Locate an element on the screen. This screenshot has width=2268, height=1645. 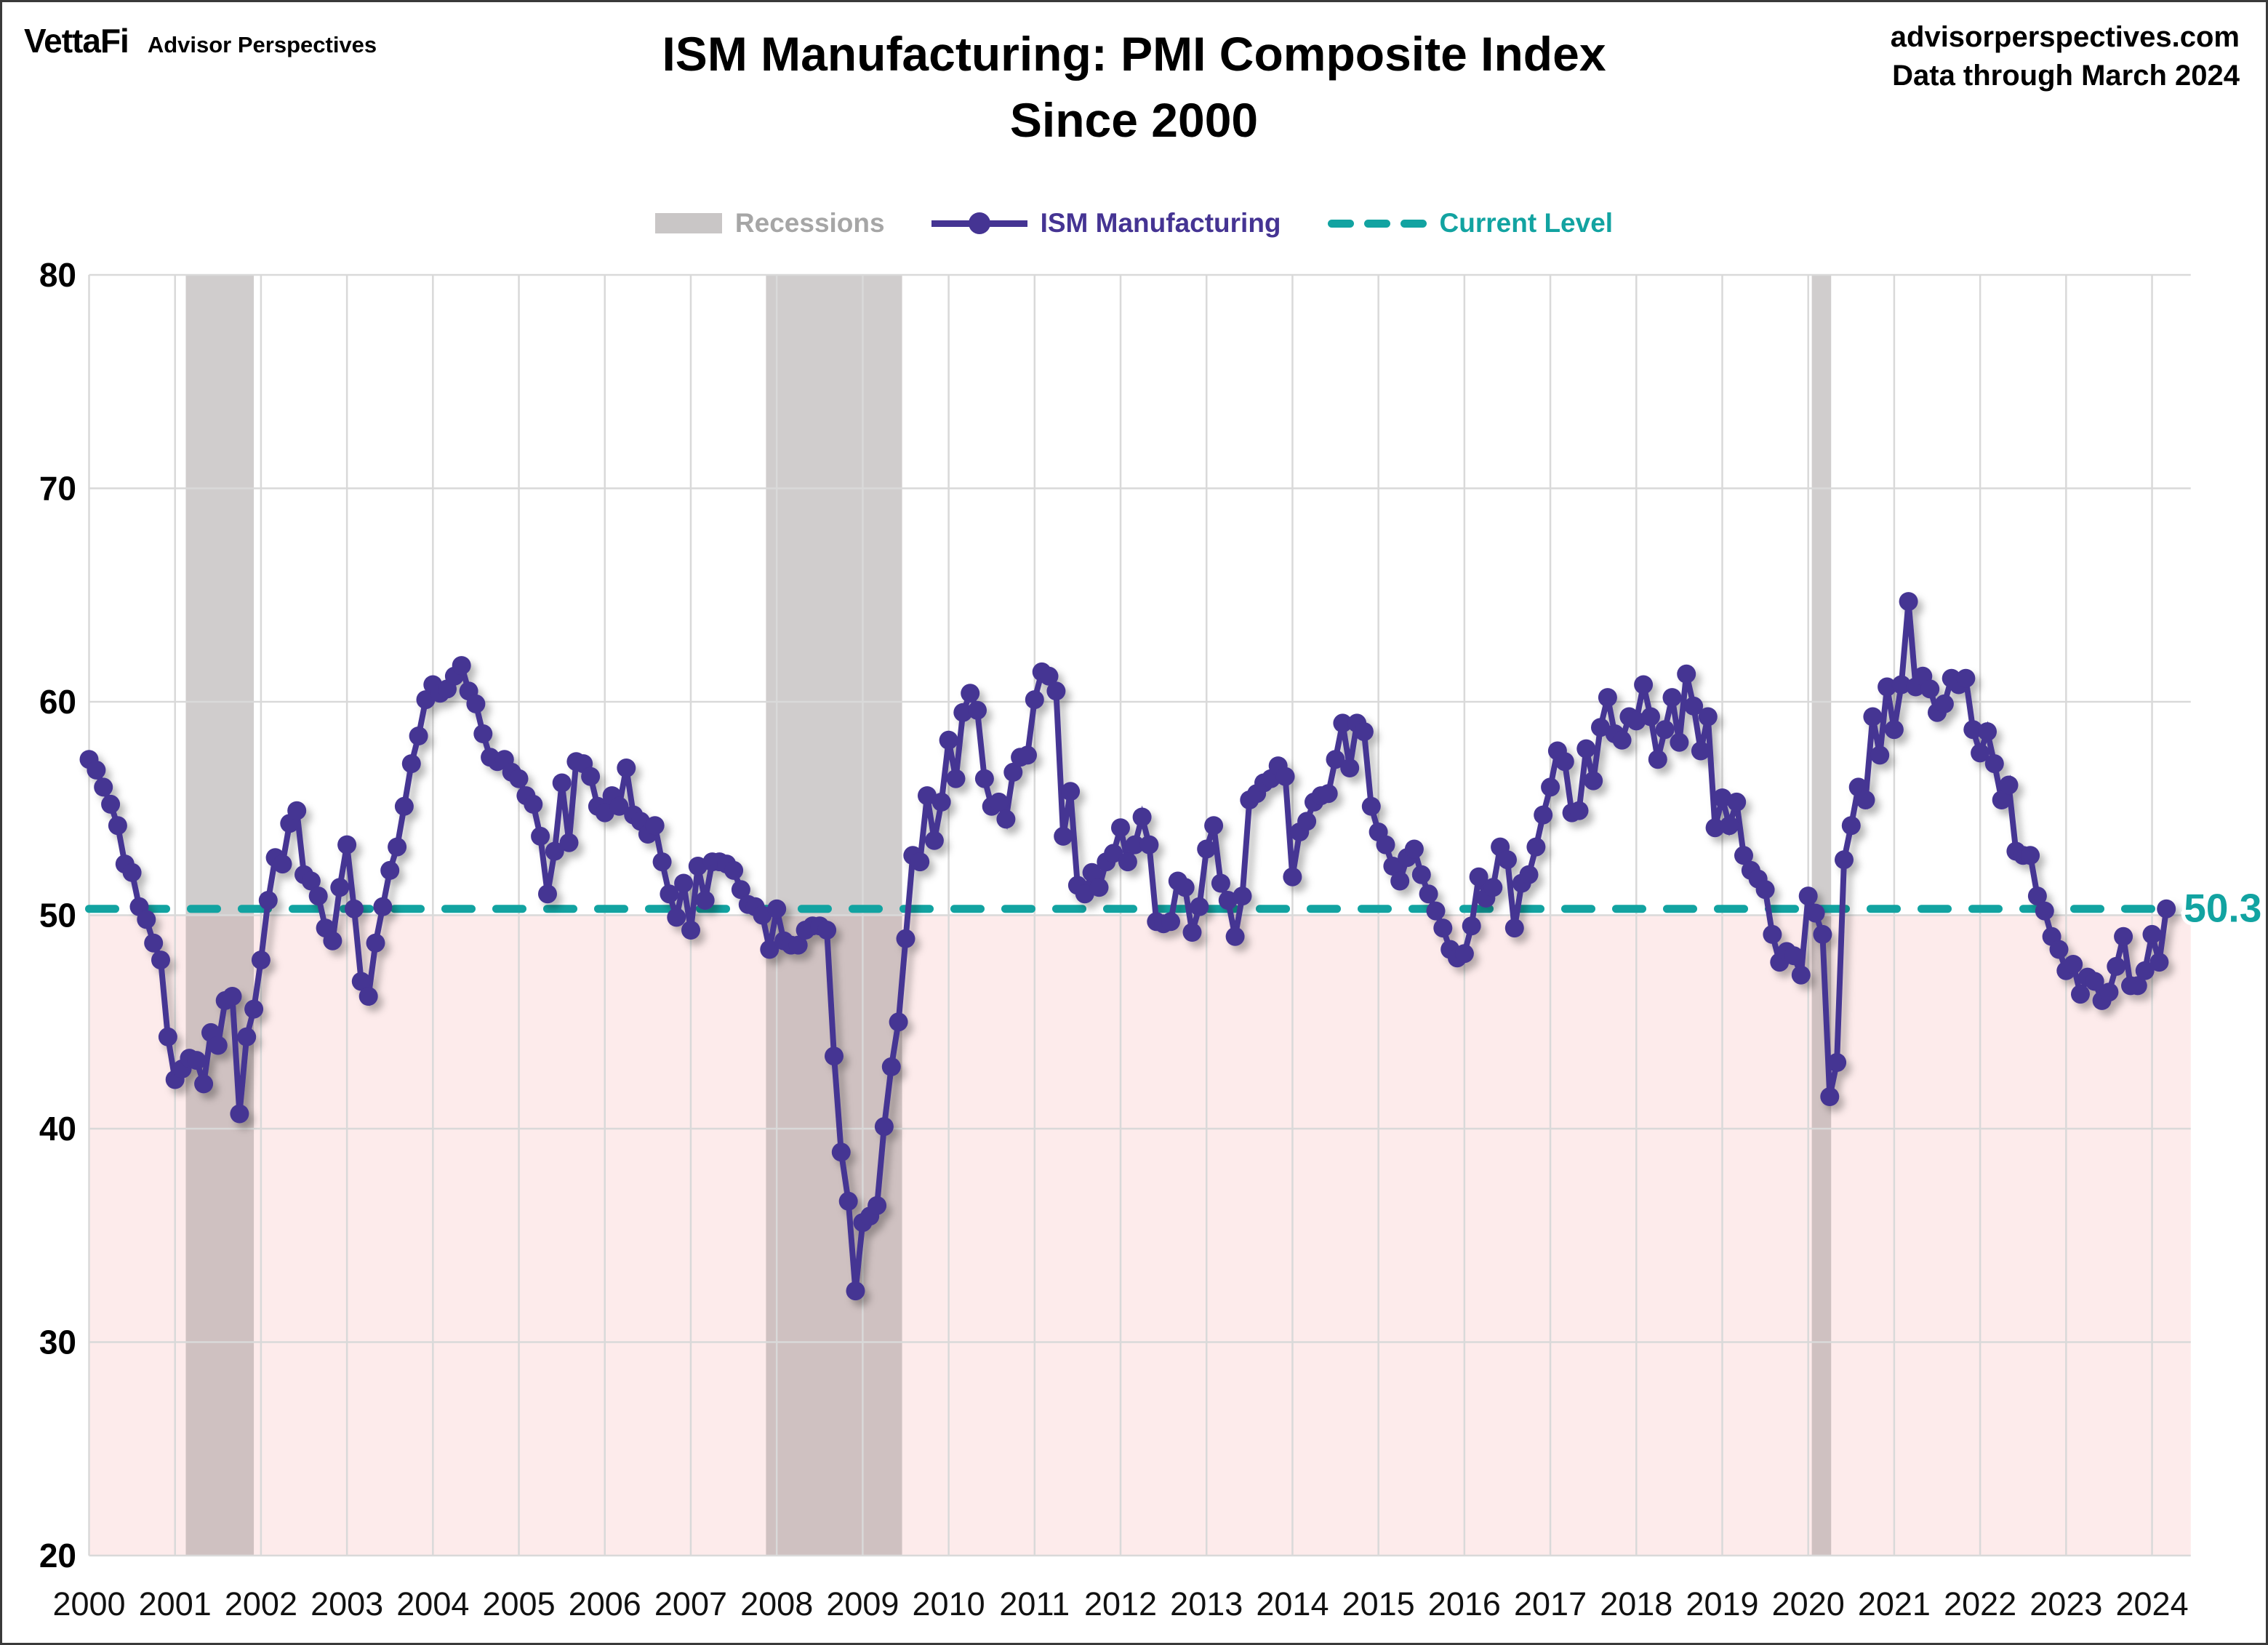
y-axis-tick-label: 30 is located at coordinates (57, 1342).